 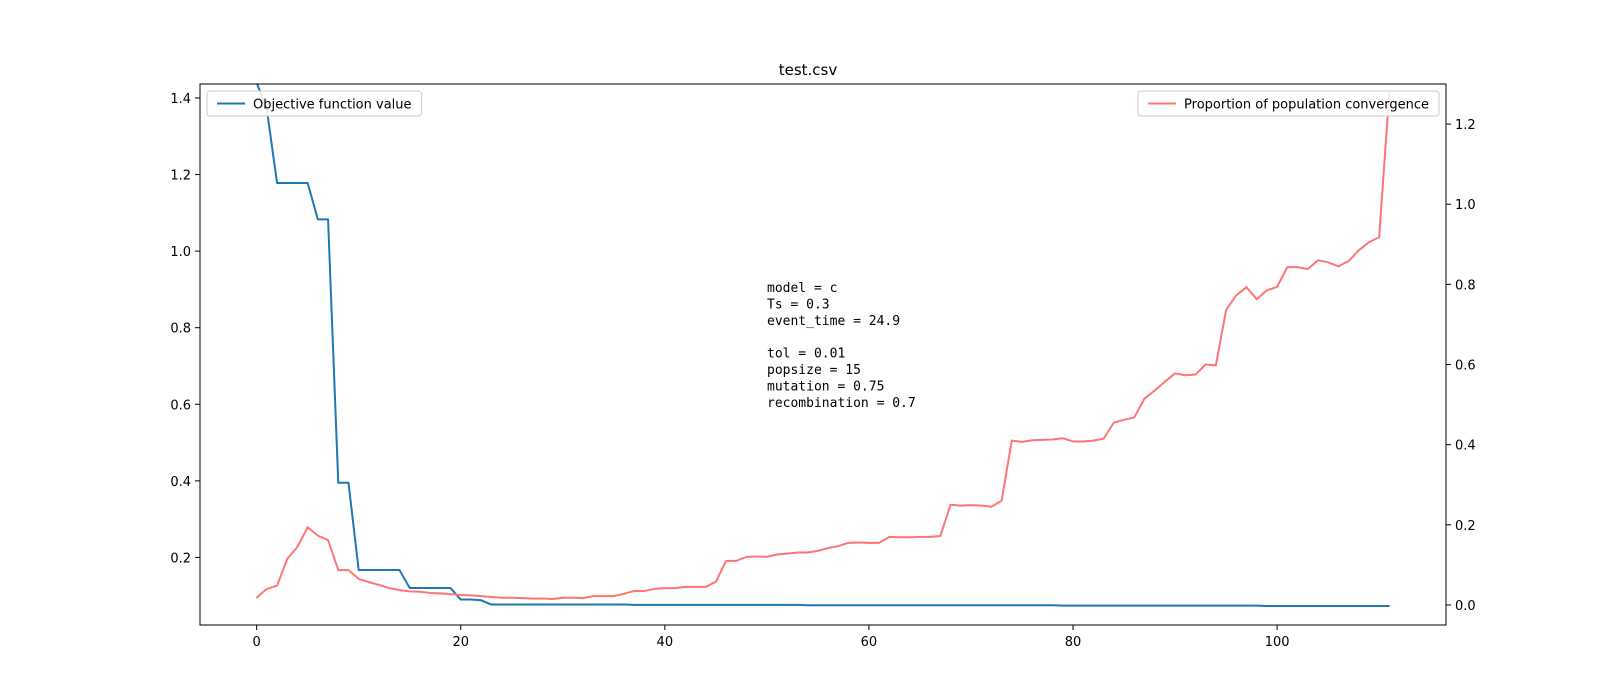 What do you see at coordinates (825, 386) in the screenshot?
I see `annotation-line: mutation = 0.75` at bounding box center [825, 386].